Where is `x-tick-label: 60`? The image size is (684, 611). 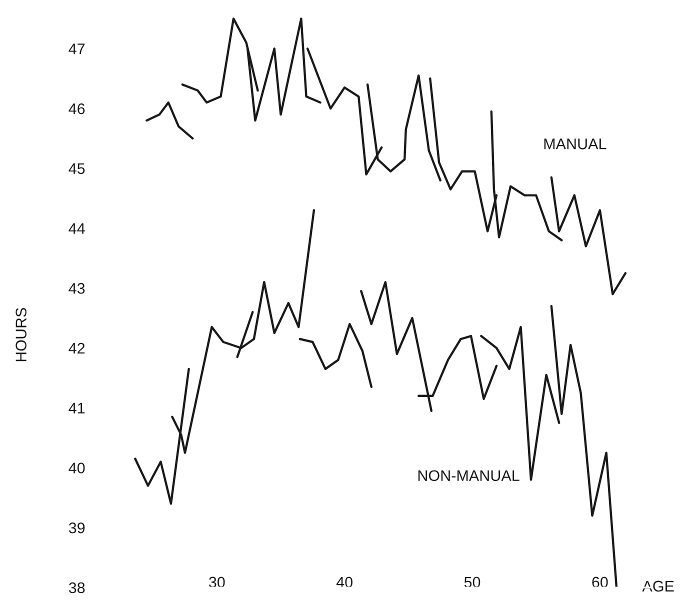
x-tick-label: 60 is located at coordinates (600, 582).